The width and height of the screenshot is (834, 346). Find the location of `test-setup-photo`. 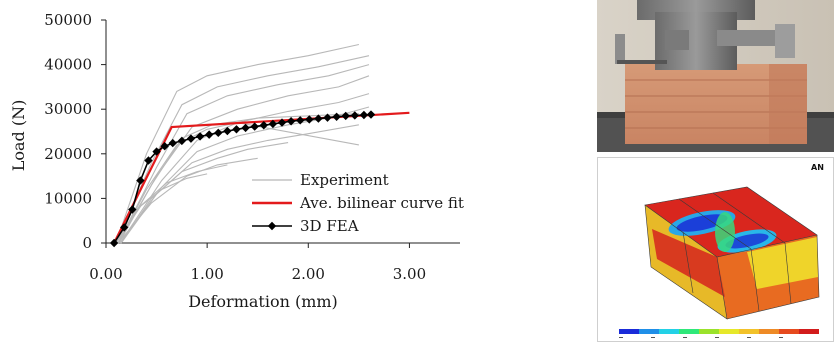

test-setup-photo is located at coordinates (715, 76).